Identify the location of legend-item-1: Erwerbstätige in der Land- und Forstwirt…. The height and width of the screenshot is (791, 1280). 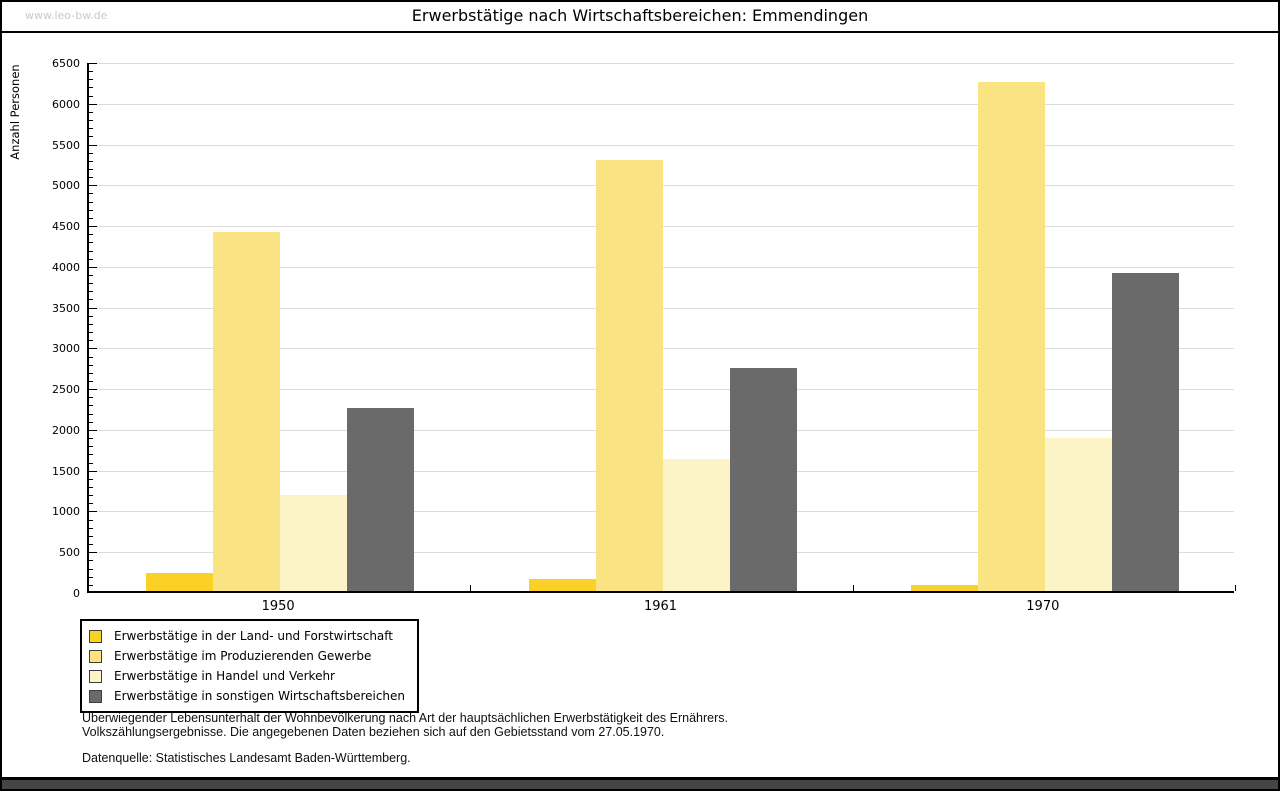
(247, 636).